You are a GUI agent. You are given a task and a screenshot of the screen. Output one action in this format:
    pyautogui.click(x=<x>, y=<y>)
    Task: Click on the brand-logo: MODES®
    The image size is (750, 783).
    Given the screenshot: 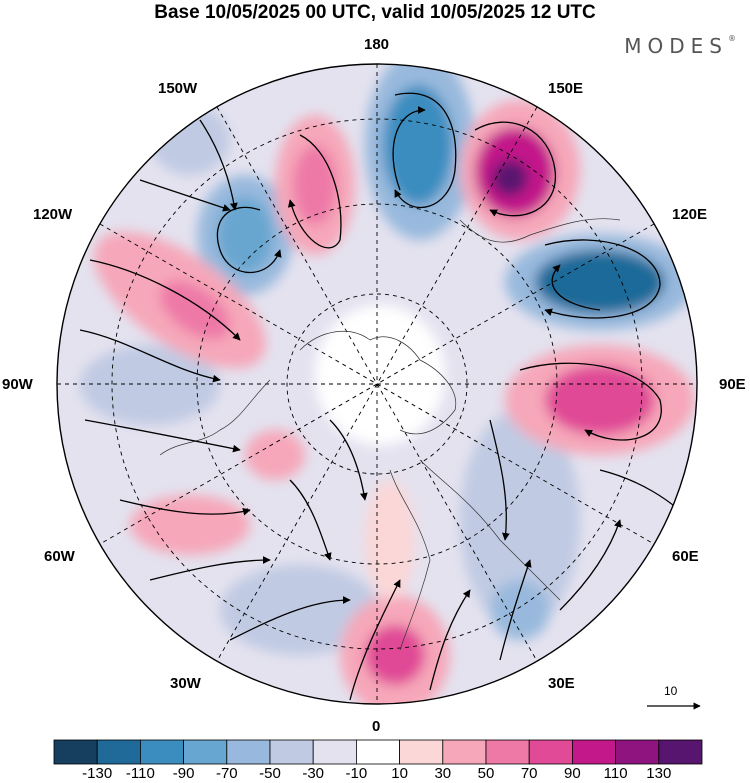 What is the action you would take?
    pyautogui.click(x=680, y=46)
    